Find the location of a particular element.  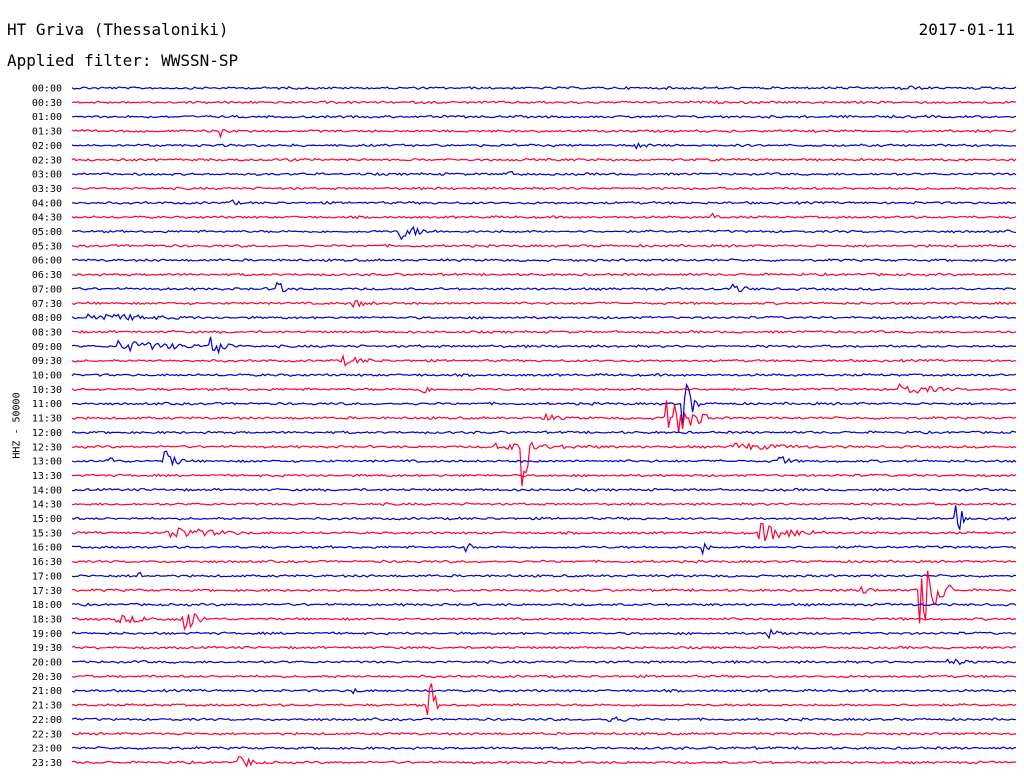

trace-08:30 is located at coordinates (544, 331).